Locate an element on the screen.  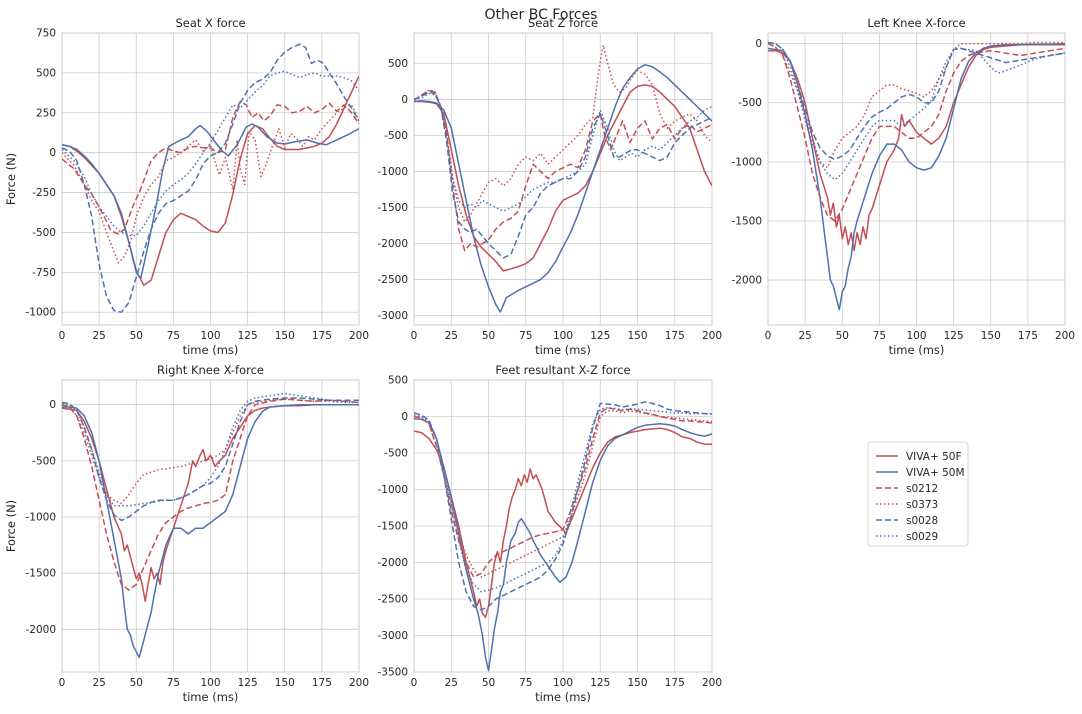
y-axis-label: Force (N) is located at coordinates (11, 179).